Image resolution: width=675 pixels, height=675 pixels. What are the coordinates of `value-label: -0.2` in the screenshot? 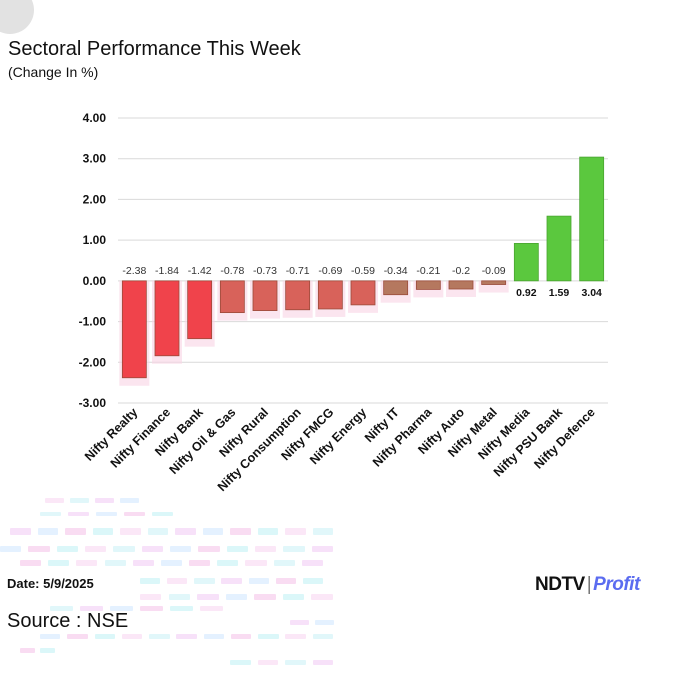 It's located at (461, 271).